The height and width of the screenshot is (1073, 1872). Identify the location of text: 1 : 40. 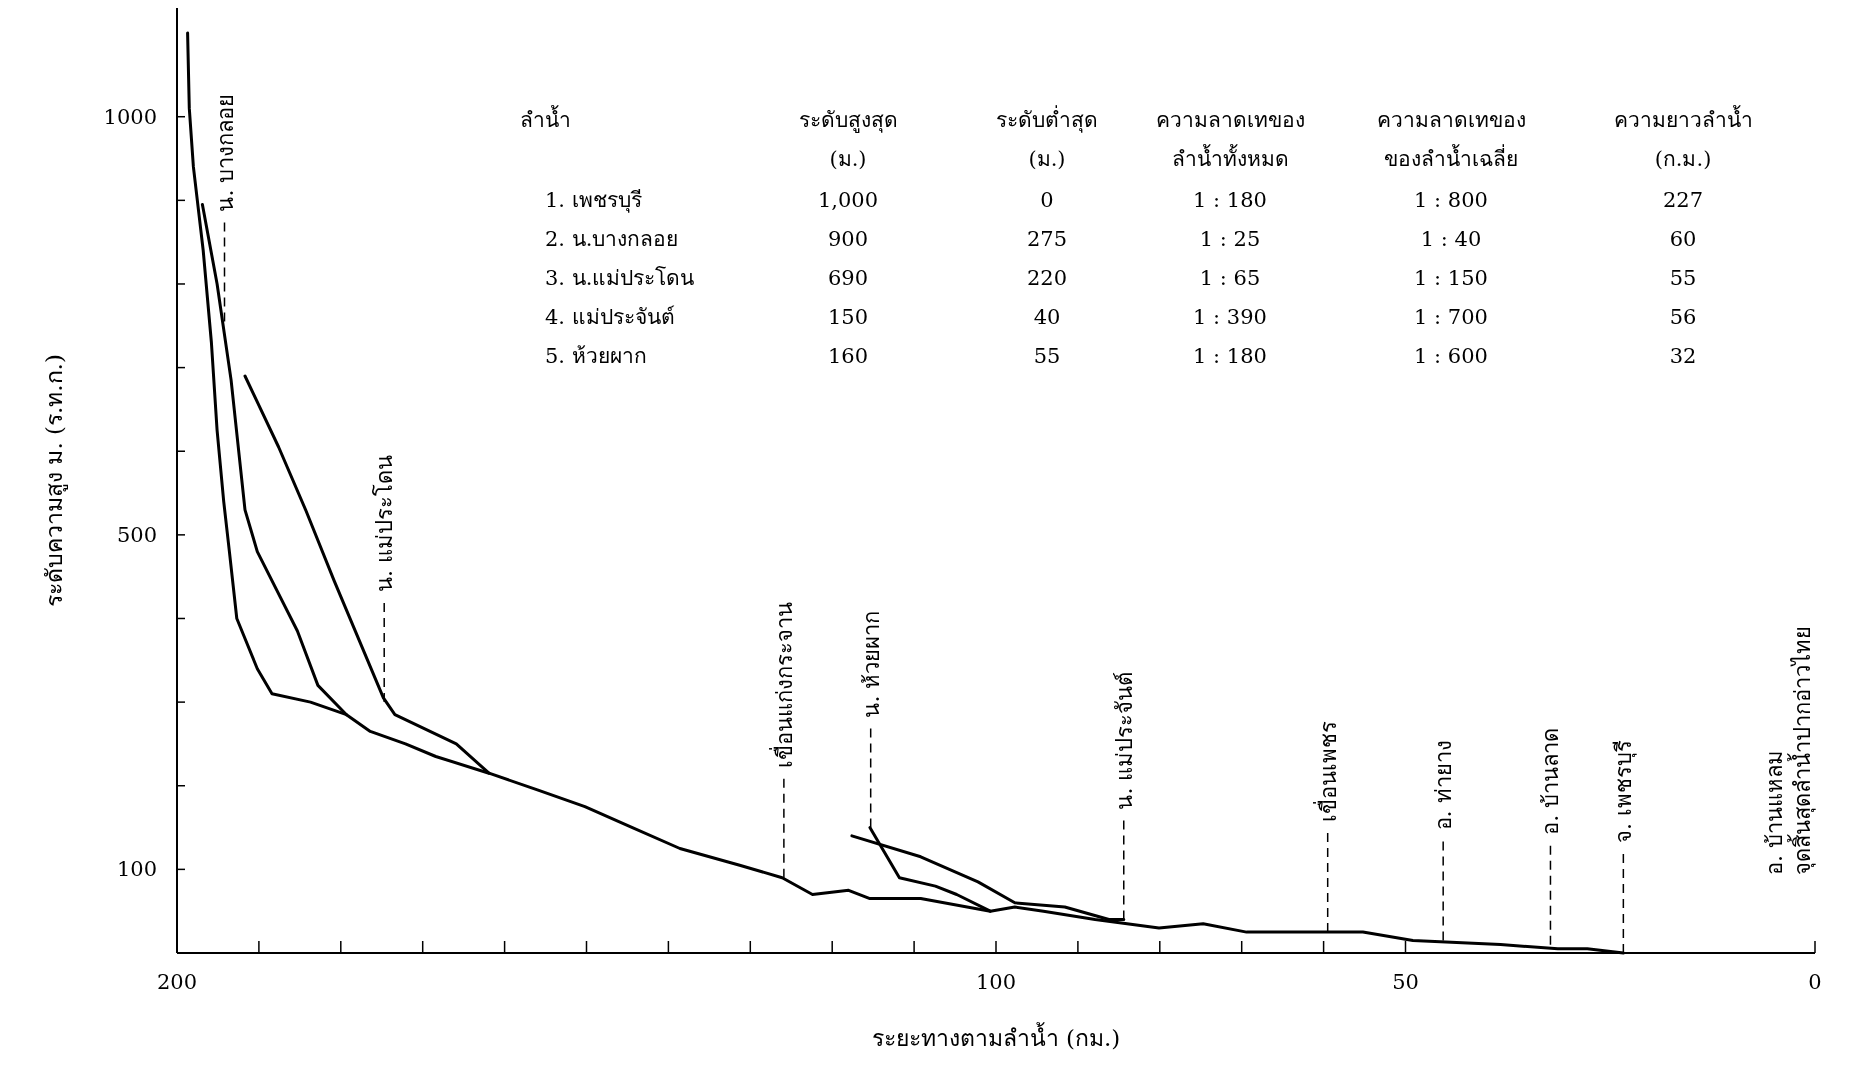
(1451, 239).